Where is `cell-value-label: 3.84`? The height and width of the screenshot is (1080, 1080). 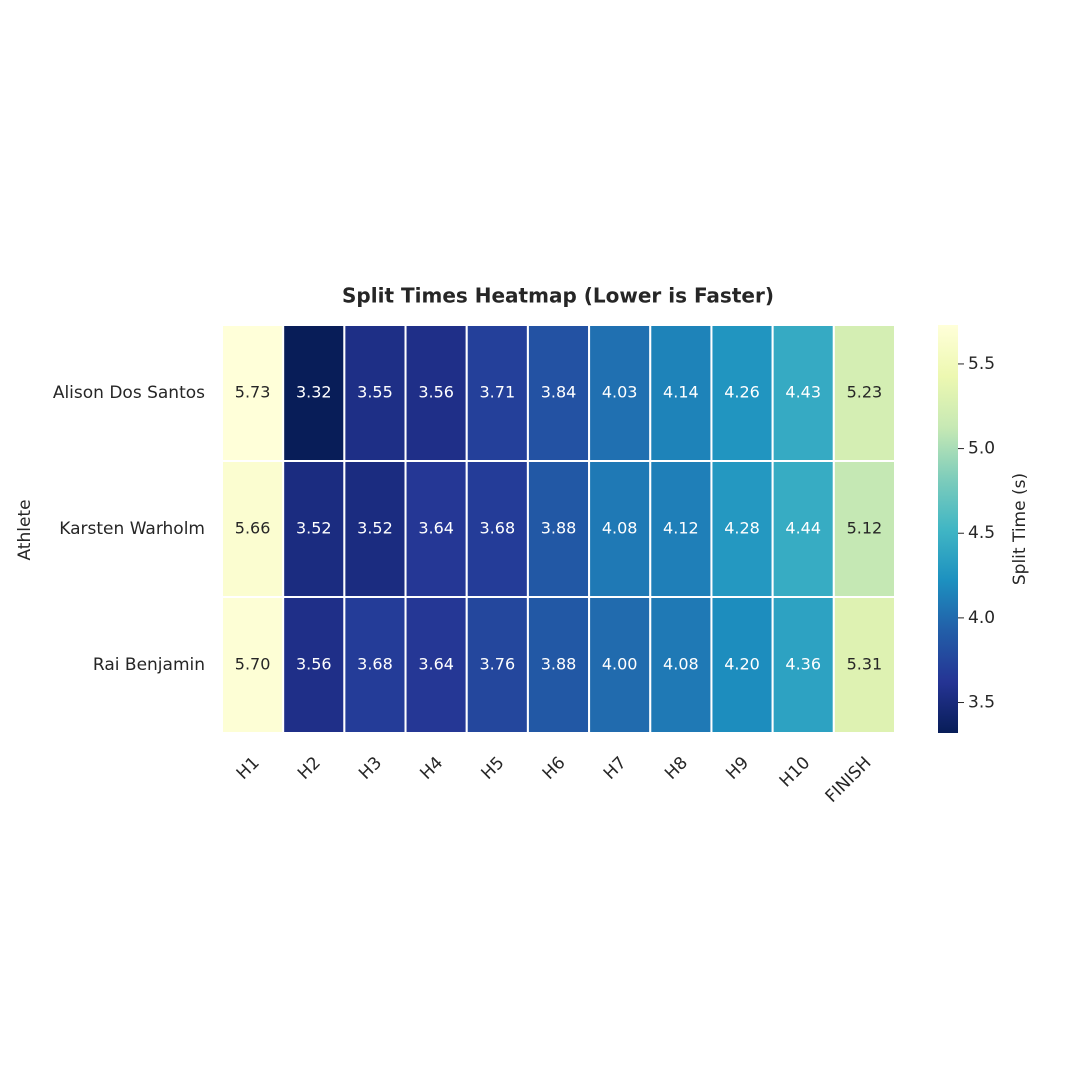
cell-value-label: 3.84 is located at coordinates (559, 392).